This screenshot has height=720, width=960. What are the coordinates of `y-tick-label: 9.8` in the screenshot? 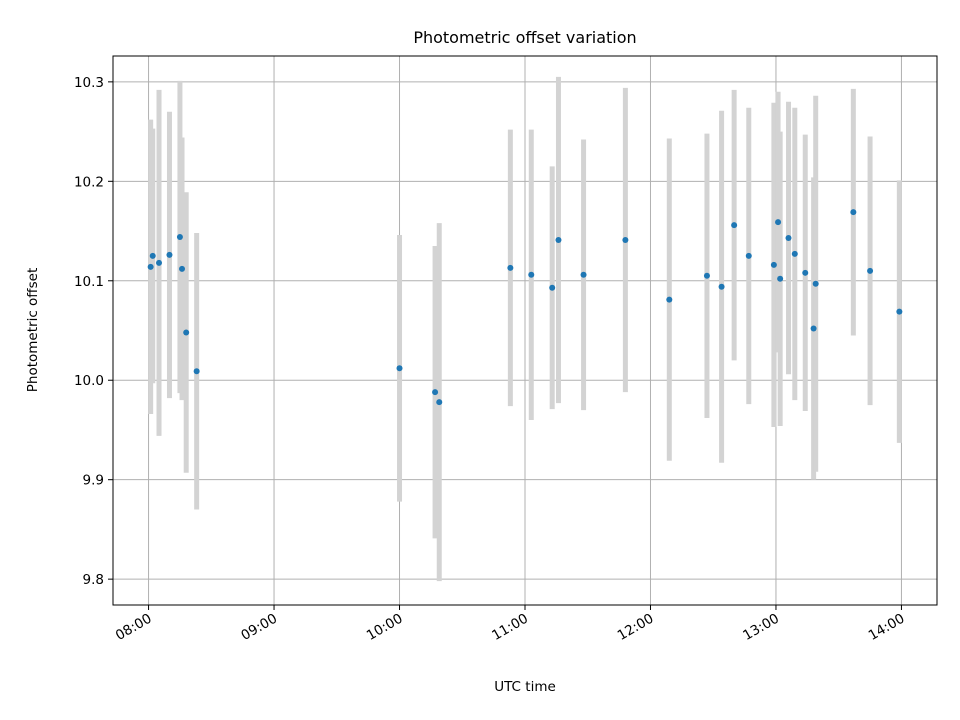 It's located at (93, 580).